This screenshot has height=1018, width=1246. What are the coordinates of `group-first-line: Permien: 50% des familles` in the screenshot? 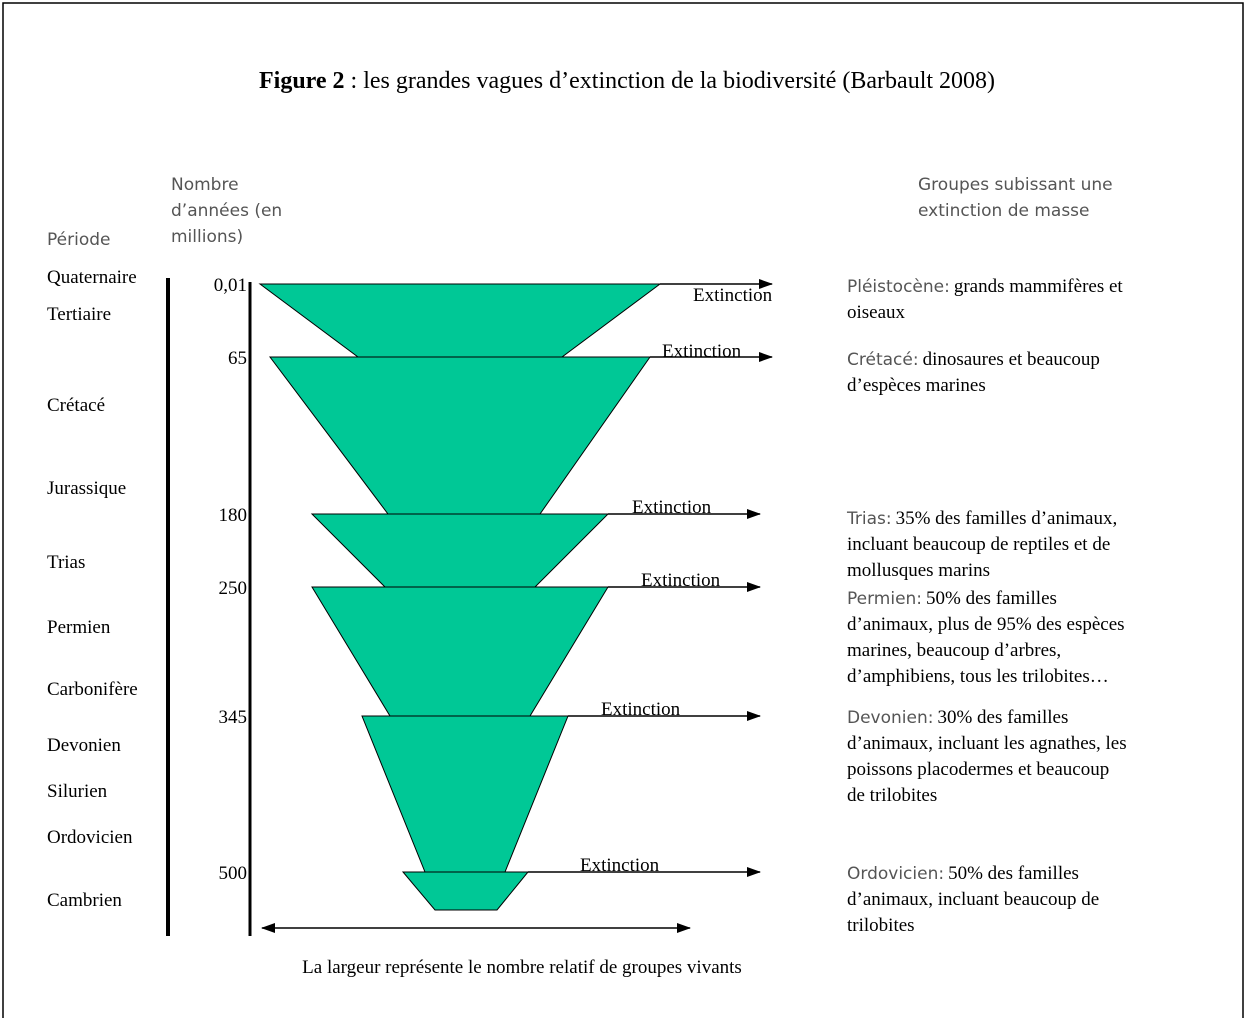 It's located at (952, 598).